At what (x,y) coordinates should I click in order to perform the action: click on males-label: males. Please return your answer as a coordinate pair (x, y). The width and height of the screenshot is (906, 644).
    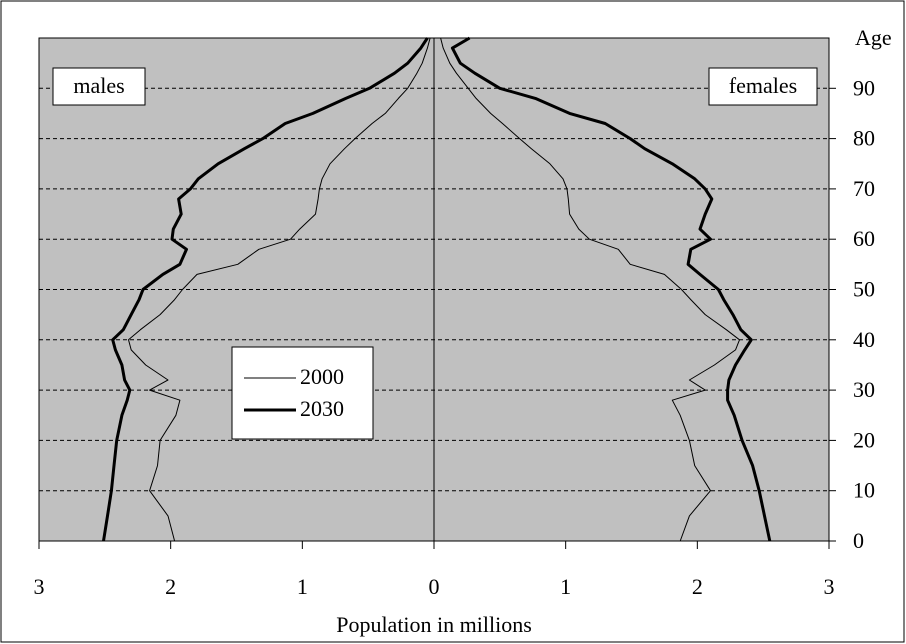
    Looking at the image, I should click on (98, 85).